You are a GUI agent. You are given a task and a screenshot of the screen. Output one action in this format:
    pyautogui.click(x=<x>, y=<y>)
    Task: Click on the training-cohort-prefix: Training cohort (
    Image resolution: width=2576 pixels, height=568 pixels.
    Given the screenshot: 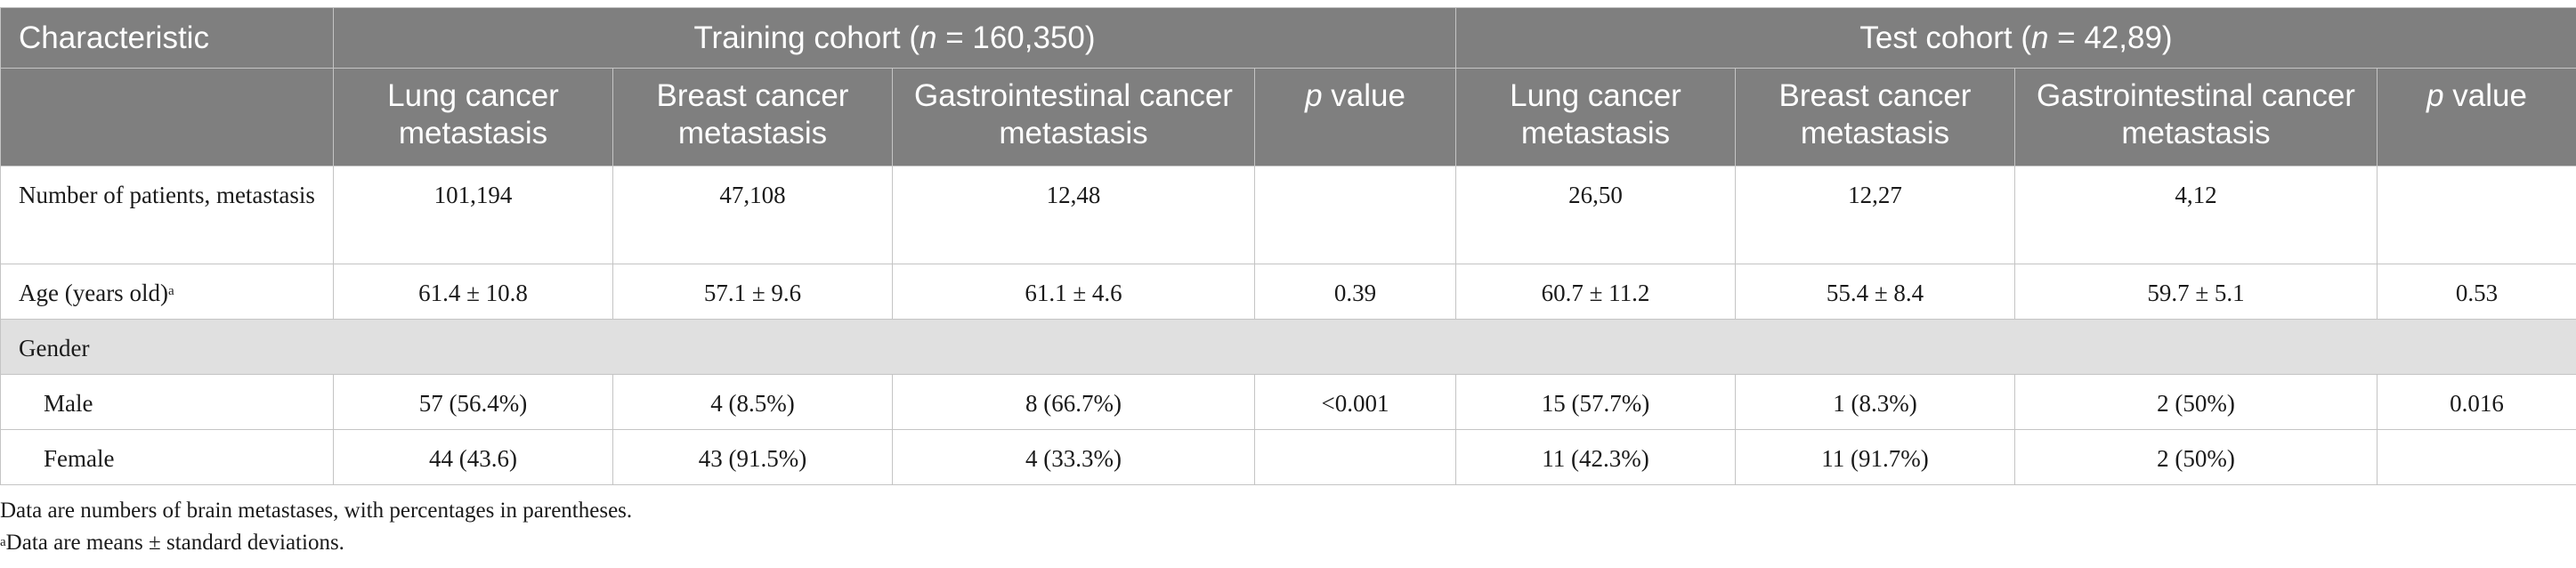 What is the action you would take?
    pyautogui.click(x=806, y=37)
    